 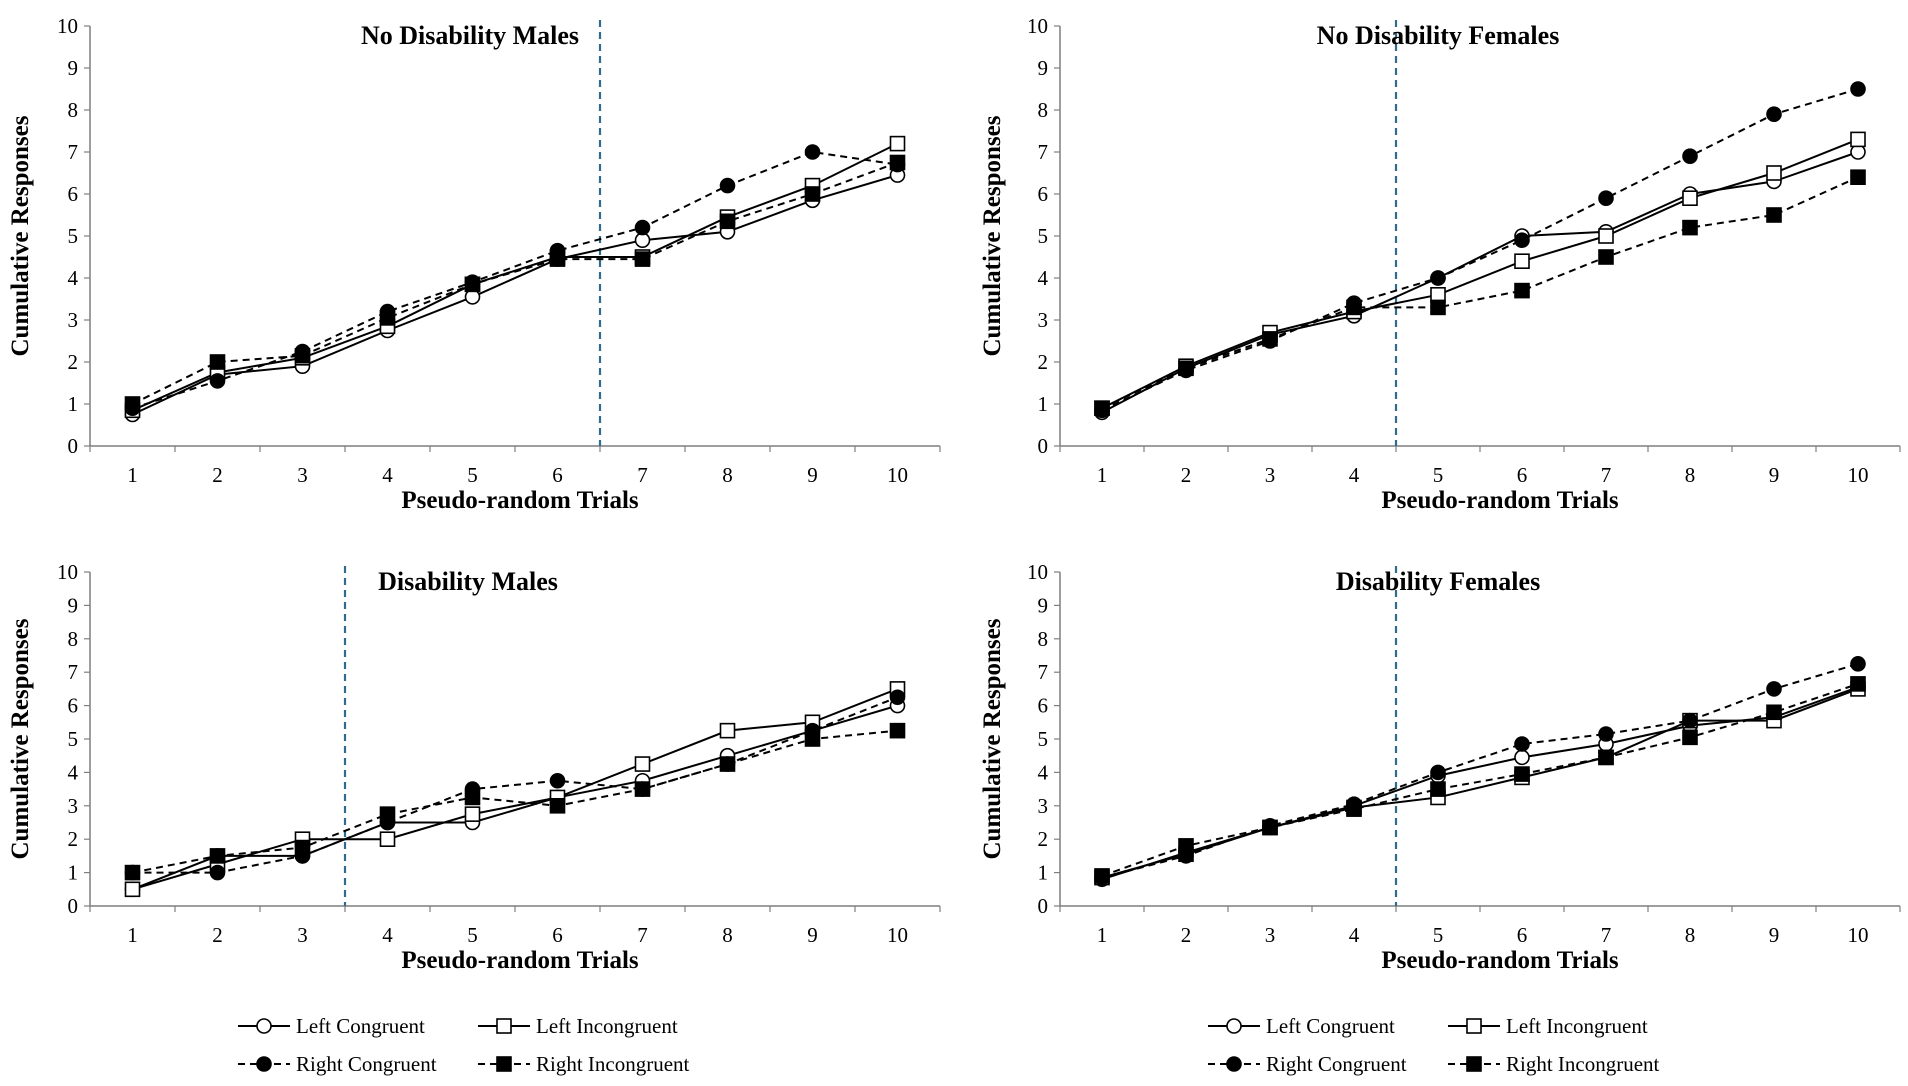 I want to click on y-tick-label: 10, so click(x=67, y=572).